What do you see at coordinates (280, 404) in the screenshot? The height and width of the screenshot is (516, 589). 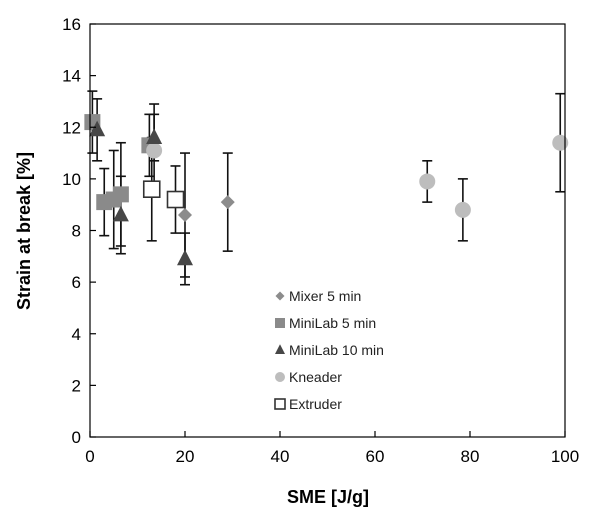 I see `legend-marker-open-square` at bounding box center [280, 404].